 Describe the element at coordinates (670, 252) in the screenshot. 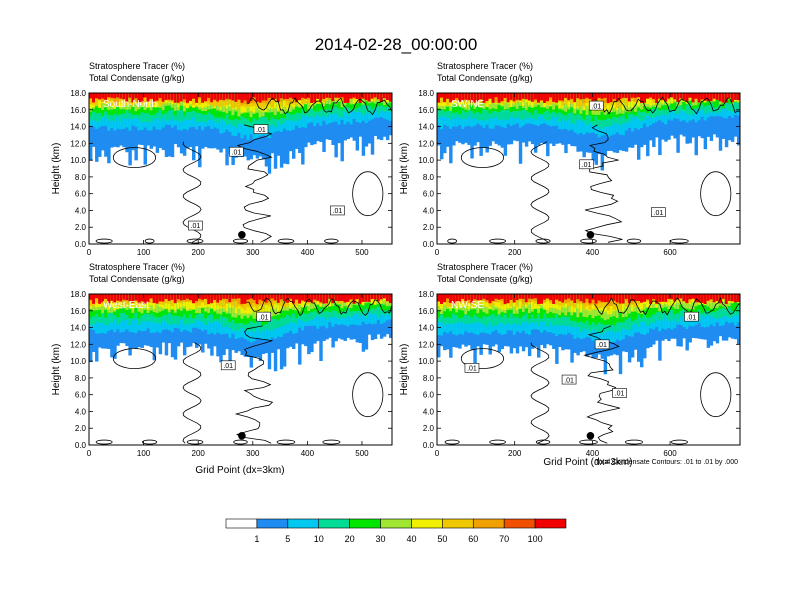

I see `x-tick-label: 600` at that location.